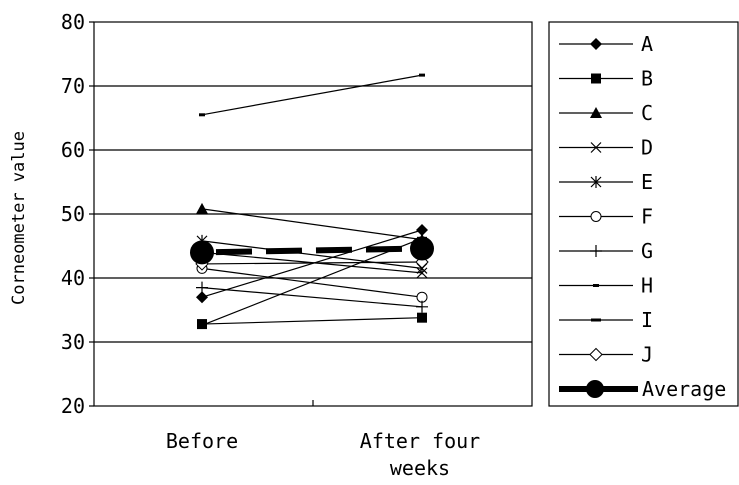 Image resolution: width=739 pixels, height=485 pixels. Describe the element at coordinates (73, 214) in the screenshot. I see `y-tick-label: 50` at that location.